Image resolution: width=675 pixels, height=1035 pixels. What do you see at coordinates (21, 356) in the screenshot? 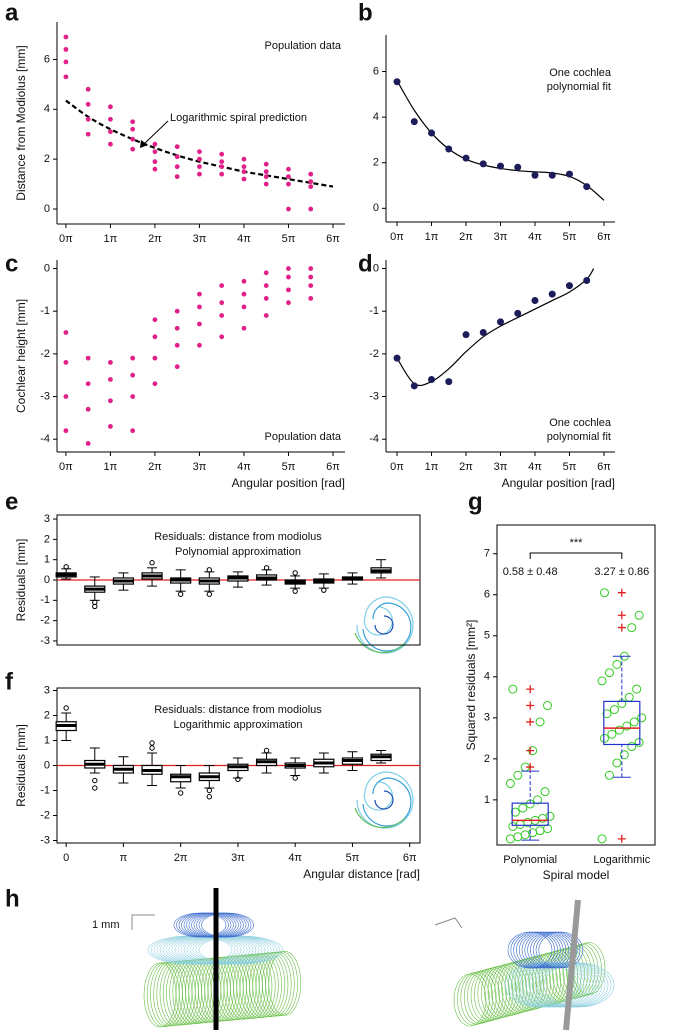
I see `y-axis-title: Cochlear height [mm]` at bounding box center [21, 356].